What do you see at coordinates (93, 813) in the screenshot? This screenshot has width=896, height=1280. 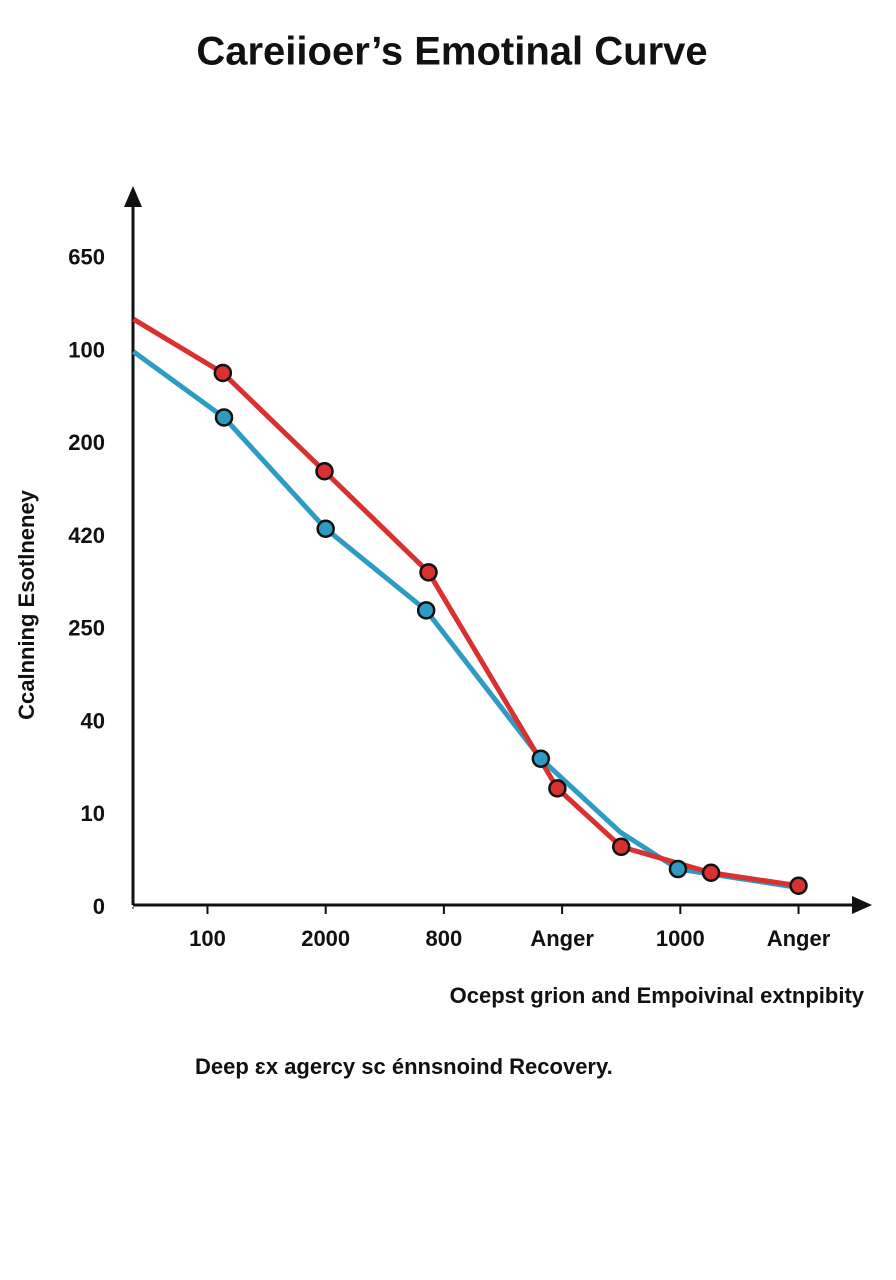 I see `y-tick-label: 10` at bounding box center [93, 813].